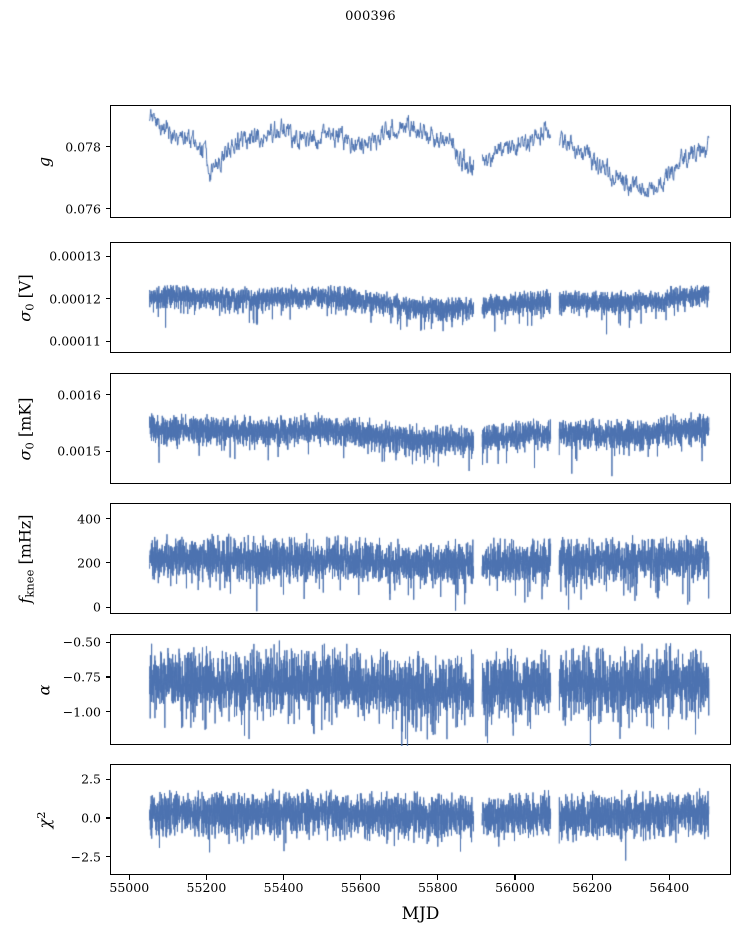  I want to click on figure-title: 000396, so click(370, 16).